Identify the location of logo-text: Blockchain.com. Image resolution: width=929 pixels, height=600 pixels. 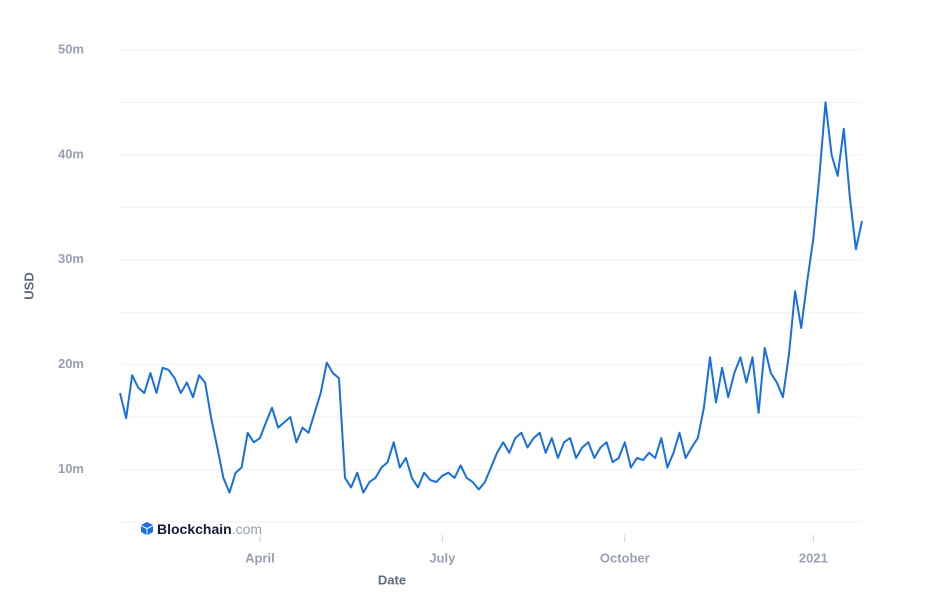
(209, 529).